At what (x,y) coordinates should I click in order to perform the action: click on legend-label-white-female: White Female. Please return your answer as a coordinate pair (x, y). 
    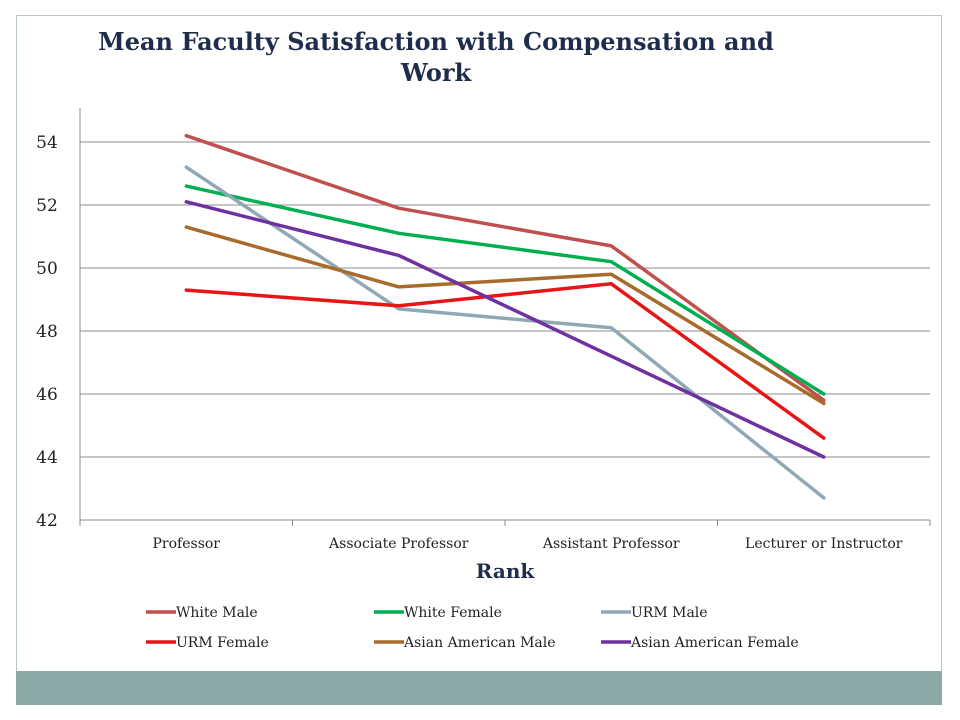
    Looking at the image, I should click on (453, 613).